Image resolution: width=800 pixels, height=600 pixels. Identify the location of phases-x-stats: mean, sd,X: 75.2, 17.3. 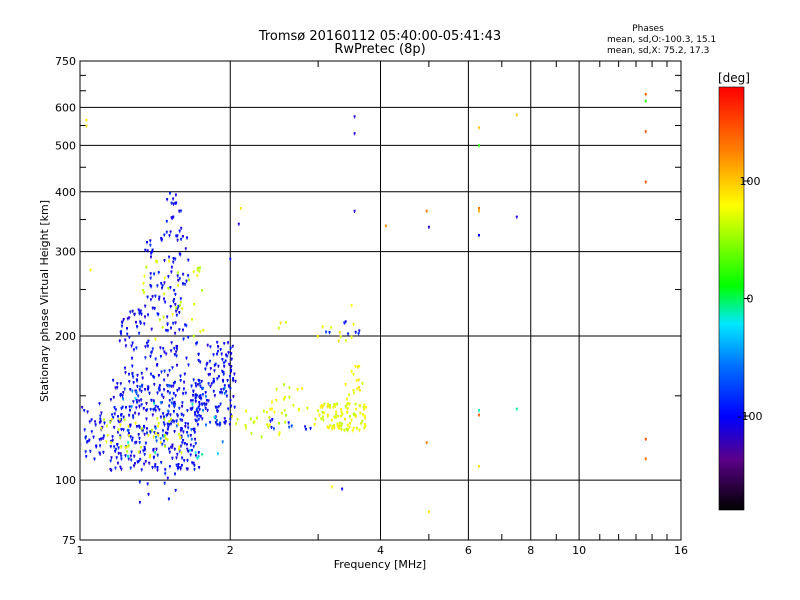
(658, 51).